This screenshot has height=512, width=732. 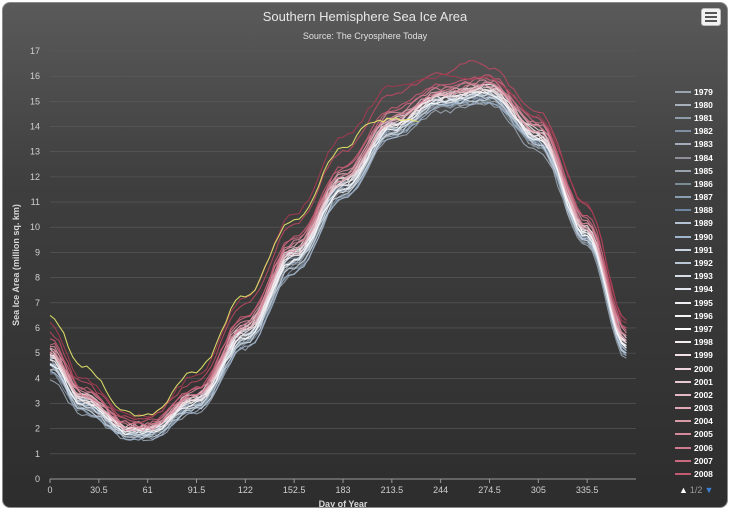 I want to click on y-tick-label: 15, so click(x=35, y=101).